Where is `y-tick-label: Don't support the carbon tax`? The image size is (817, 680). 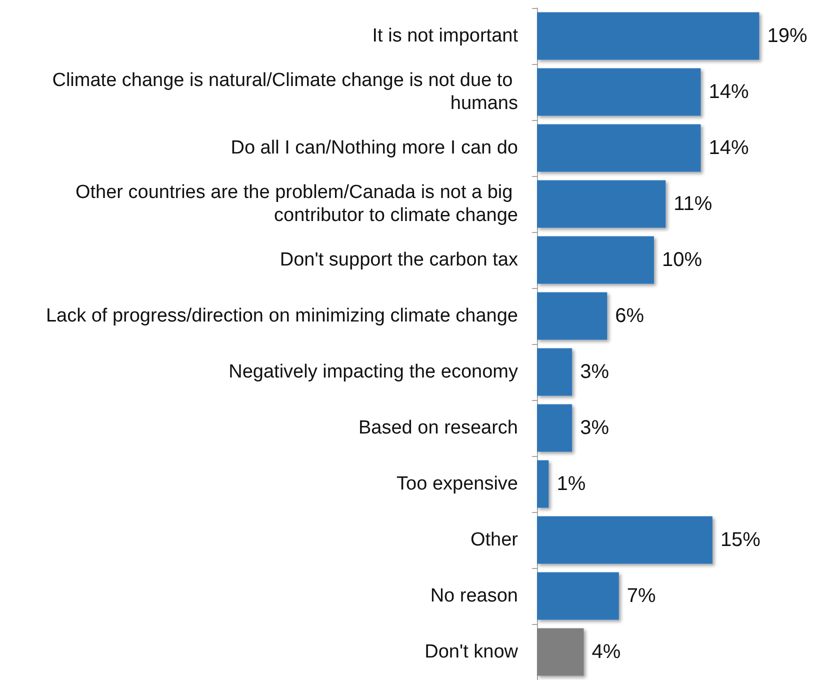
y-tick-label: Don't support the carbon tax is located at coordinates (399, 260).